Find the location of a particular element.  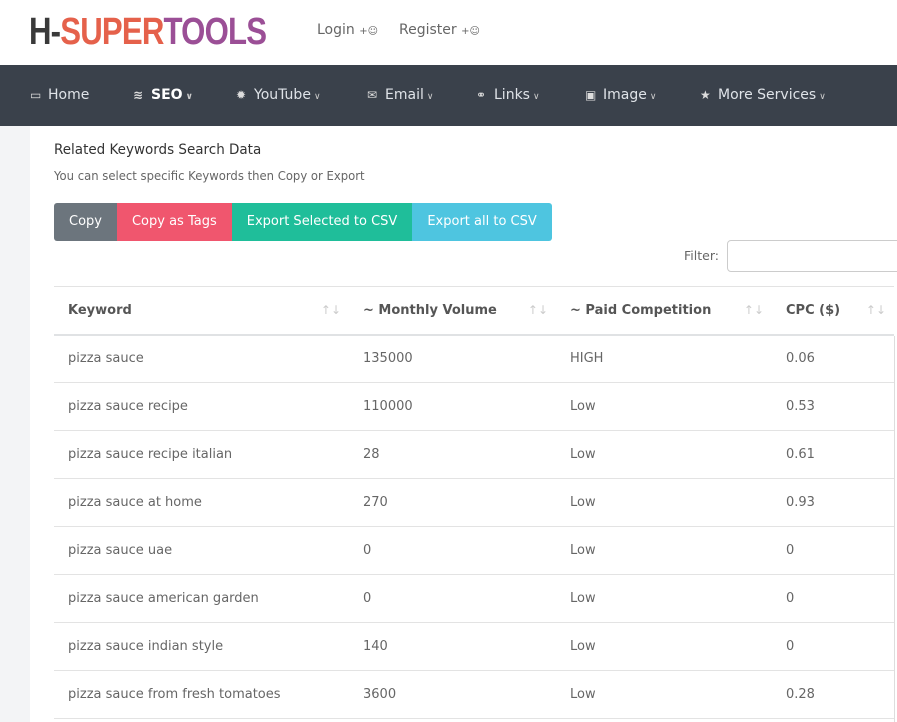

volume-cell: 135000 is located at coordinates (452, 358).